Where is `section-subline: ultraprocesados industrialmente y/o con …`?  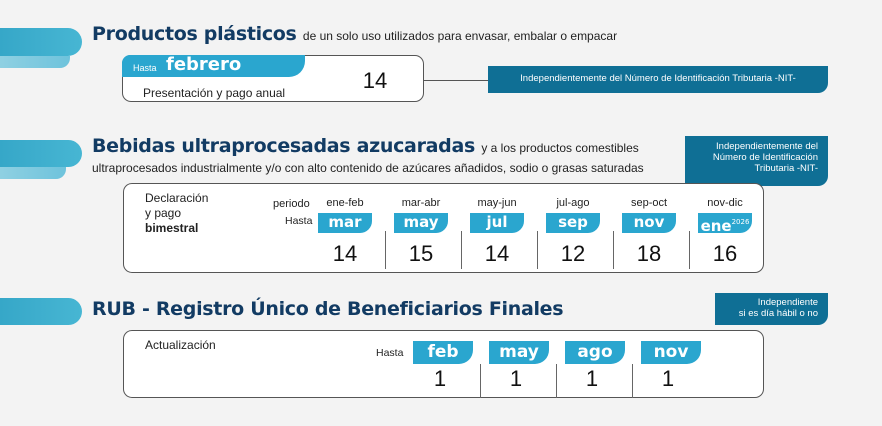 section-subline: ultraprocesados industrialmente y/o con … is located at coordinates (368, 168).